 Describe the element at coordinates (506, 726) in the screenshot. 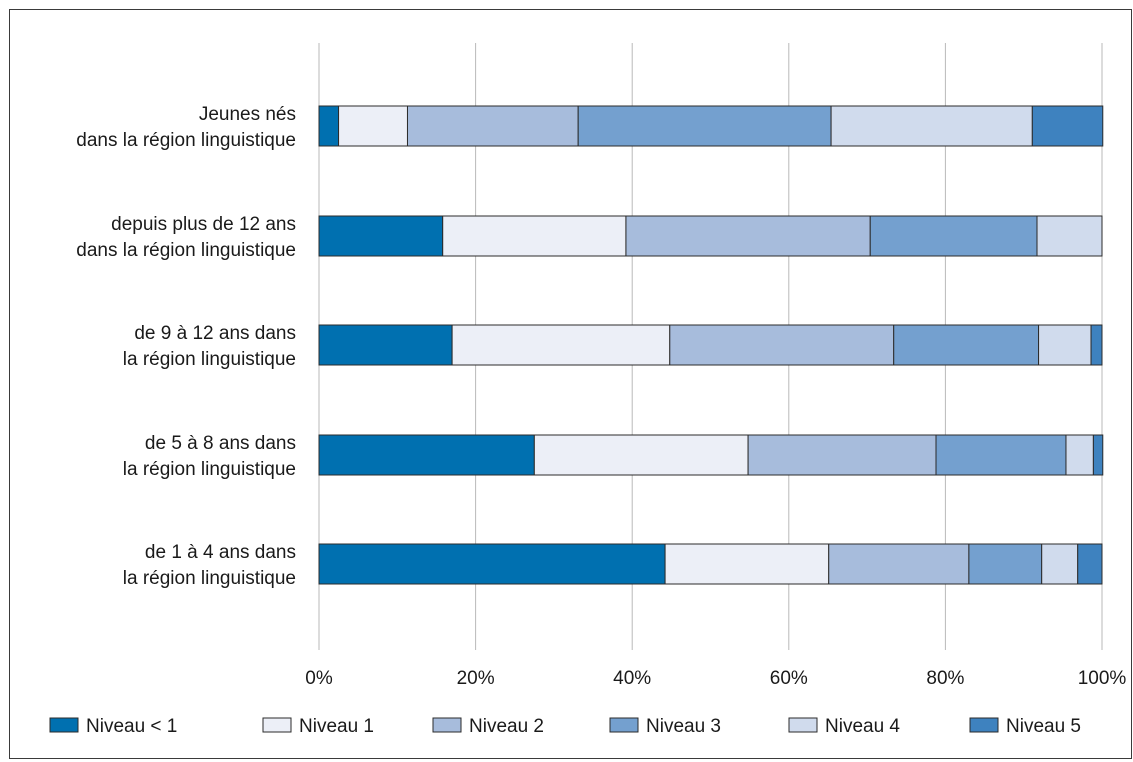

I see `legend-label: Niveau 2` at that location.